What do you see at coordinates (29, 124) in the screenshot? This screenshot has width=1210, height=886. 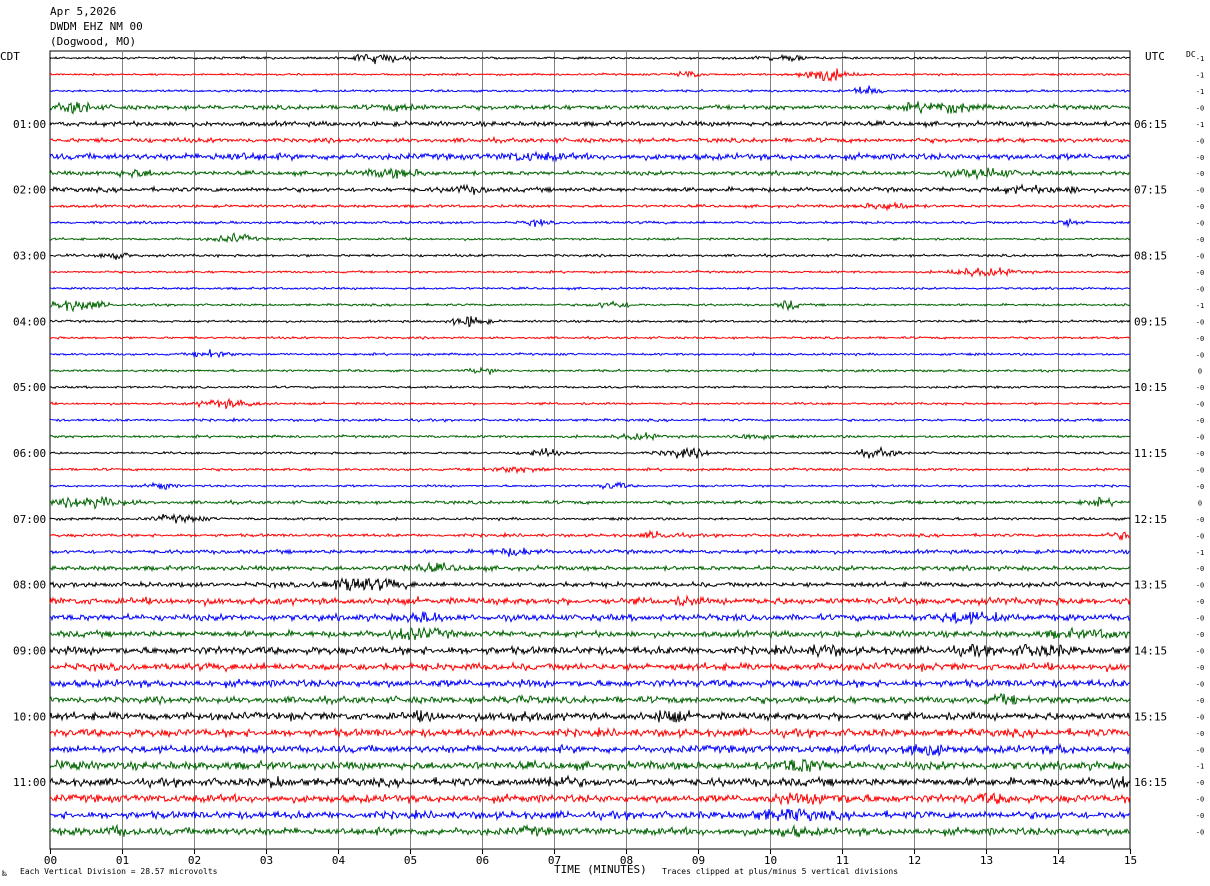 I see `left-hour-label: 01:00` at bounding box center [29, 124].